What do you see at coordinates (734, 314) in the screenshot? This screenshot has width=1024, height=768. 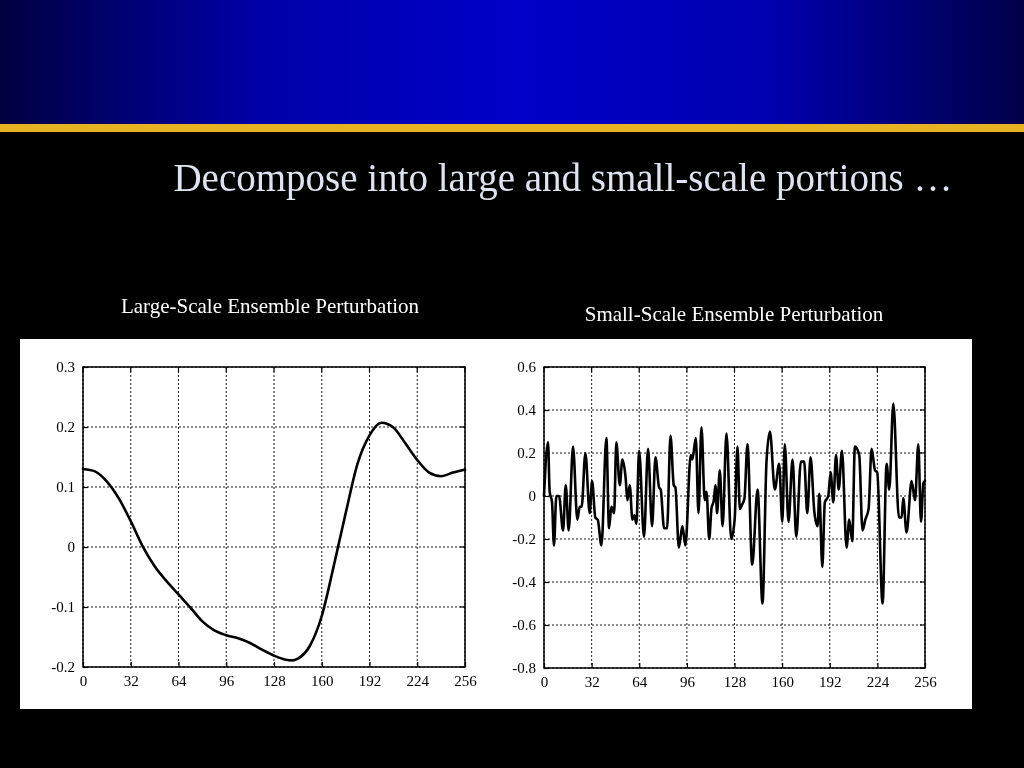 I see `chart-title: Small-Scale Ensemble Perturbation` at bounding box center [734, 314].